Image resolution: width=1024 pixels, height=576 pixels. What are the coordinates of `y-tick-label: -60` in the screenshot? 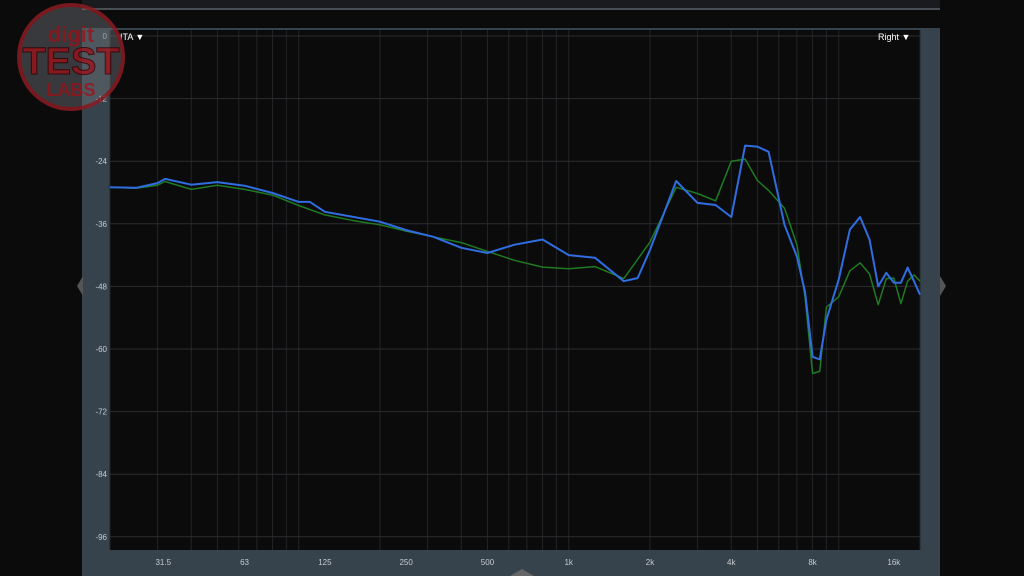 It's located at (101, 349).